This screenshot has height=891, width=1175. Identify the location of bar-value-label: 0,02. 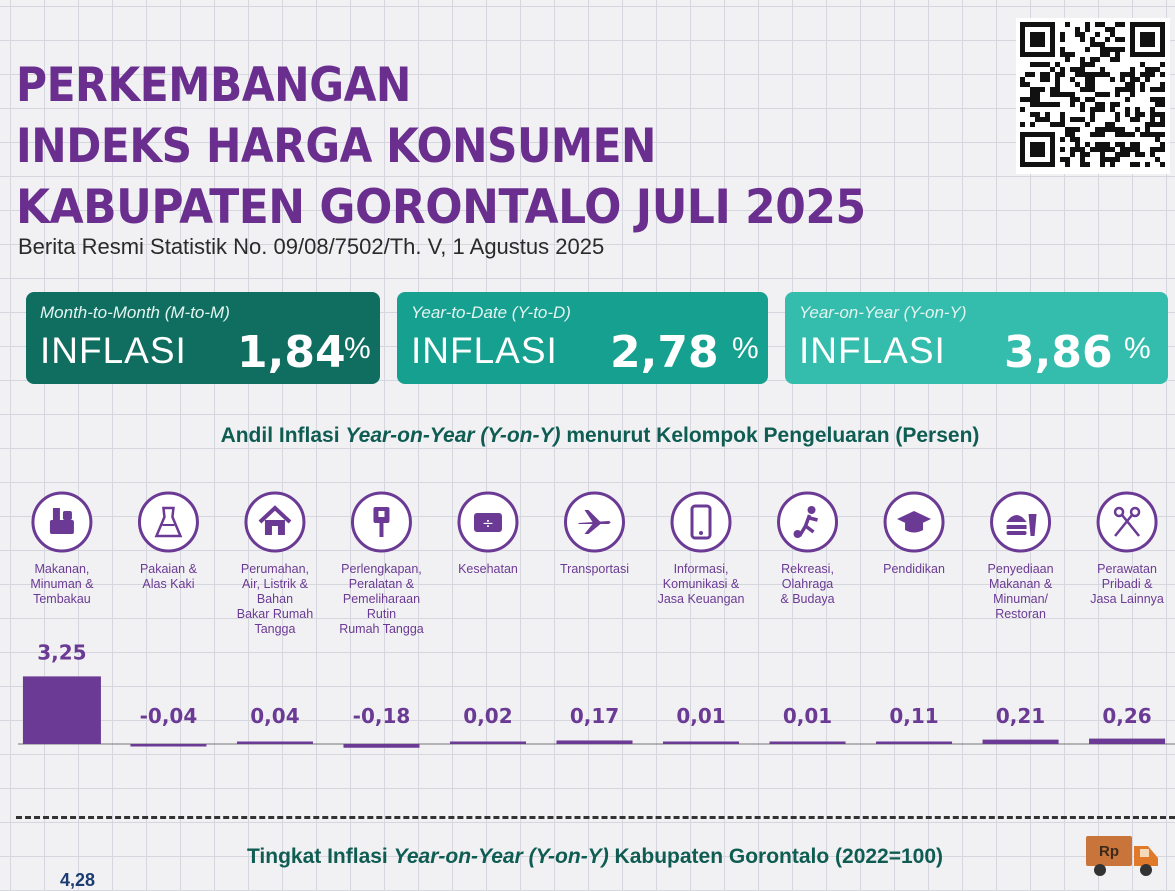
(487, 716).